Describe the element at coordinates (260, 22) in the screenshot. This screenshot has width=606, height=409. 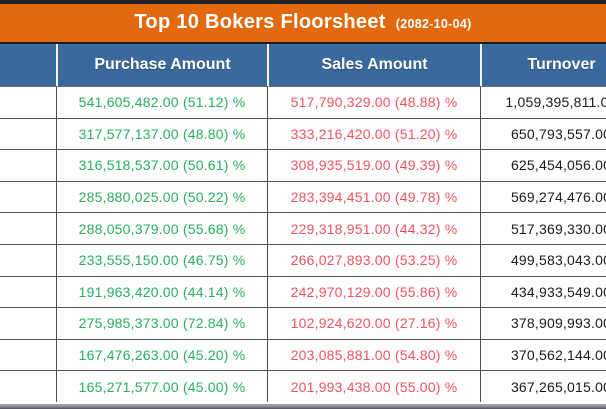
I see `page-title: Top 10 Bokers Floorsheet` at that location.